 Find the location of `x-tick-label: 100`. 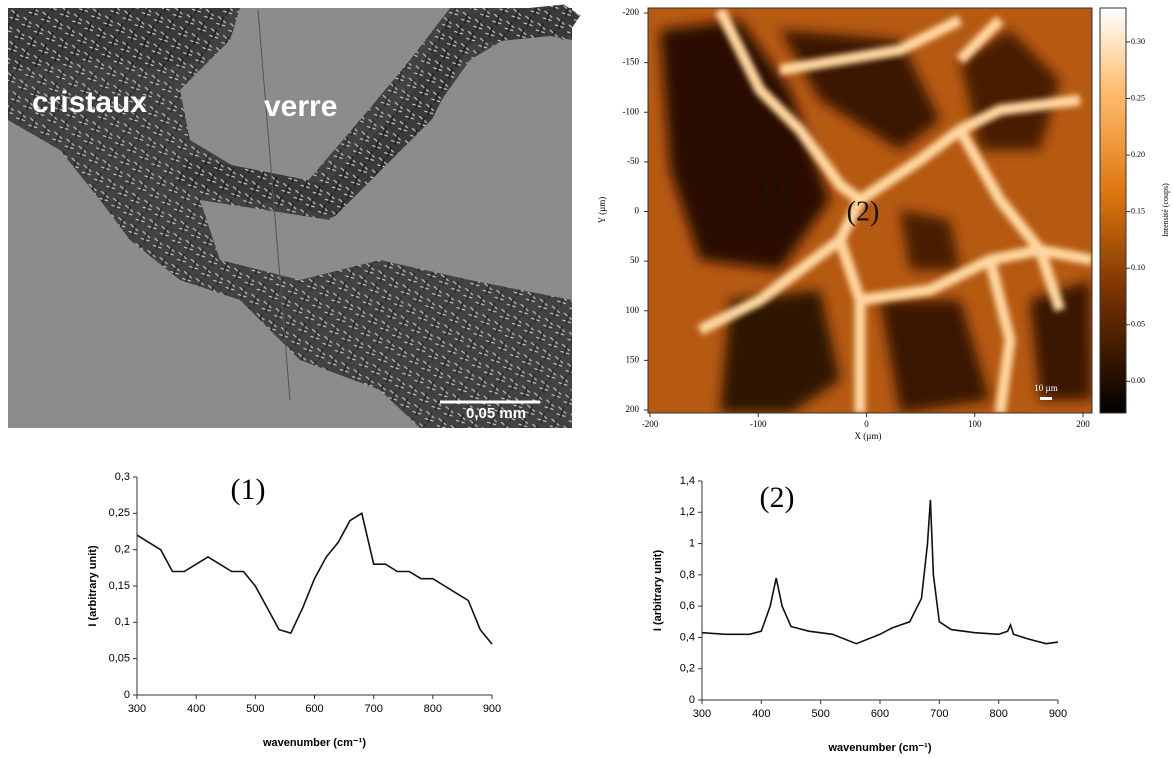

x-tick-label: 100 is located at coordinates (975, 424).